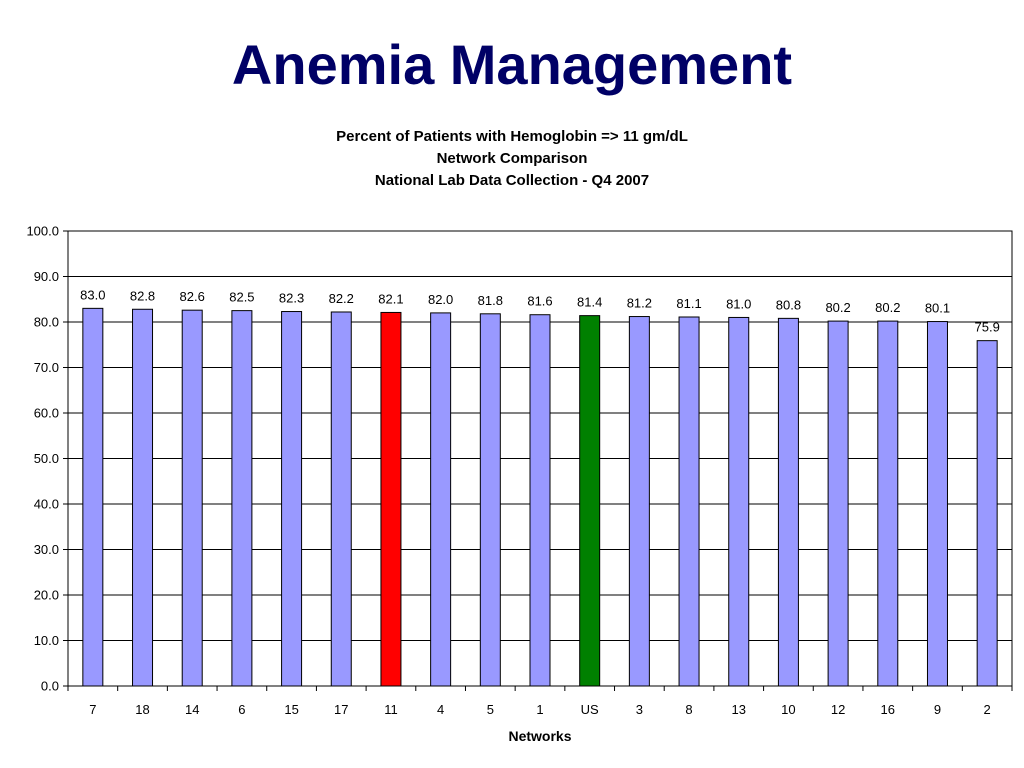 Image resolution: width=1024 pixels, height=768 pixels. What do you see at coordinates (46, 367) in the screenshot?
I see `y-tick-label: 70.0` at bounding box center [46, 367].